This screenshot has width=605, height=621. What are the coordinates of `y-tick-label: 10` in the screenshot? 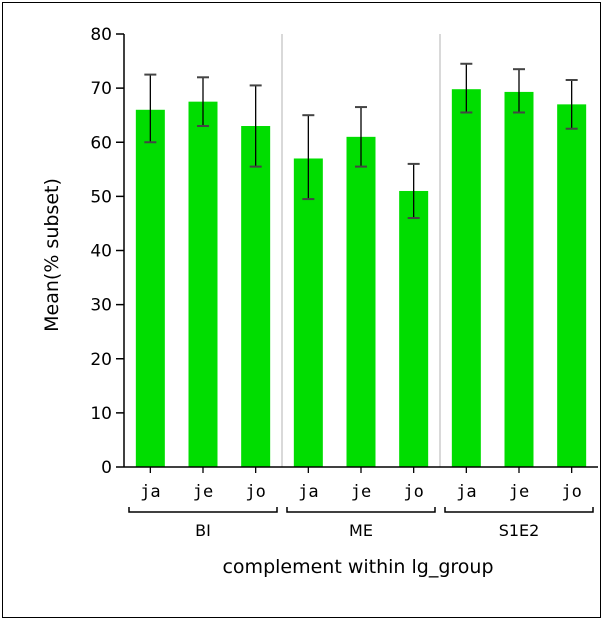 It's located at (101, 414).